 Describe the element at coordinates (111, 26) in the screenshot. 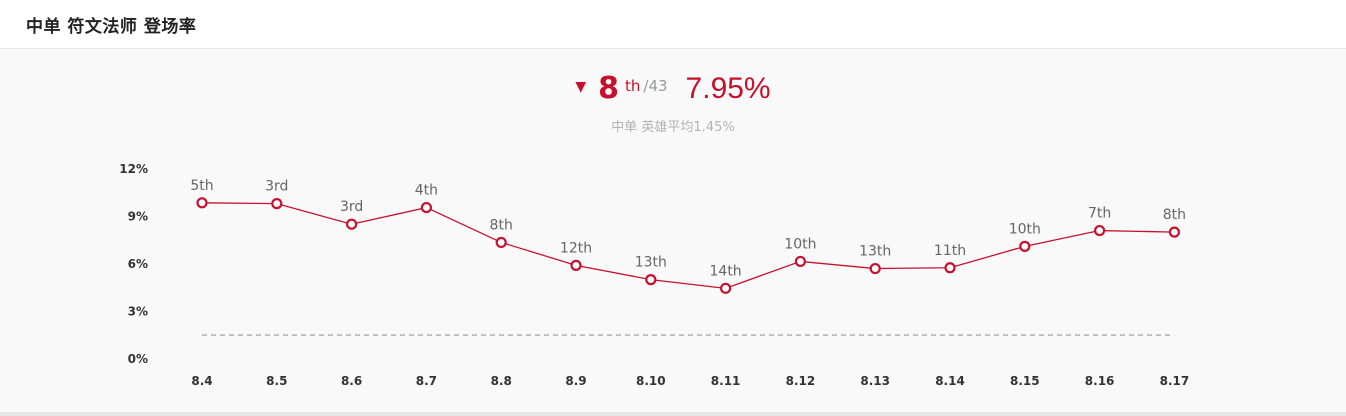

I see `page-title: 中单 符文法师 登场率` at that location.